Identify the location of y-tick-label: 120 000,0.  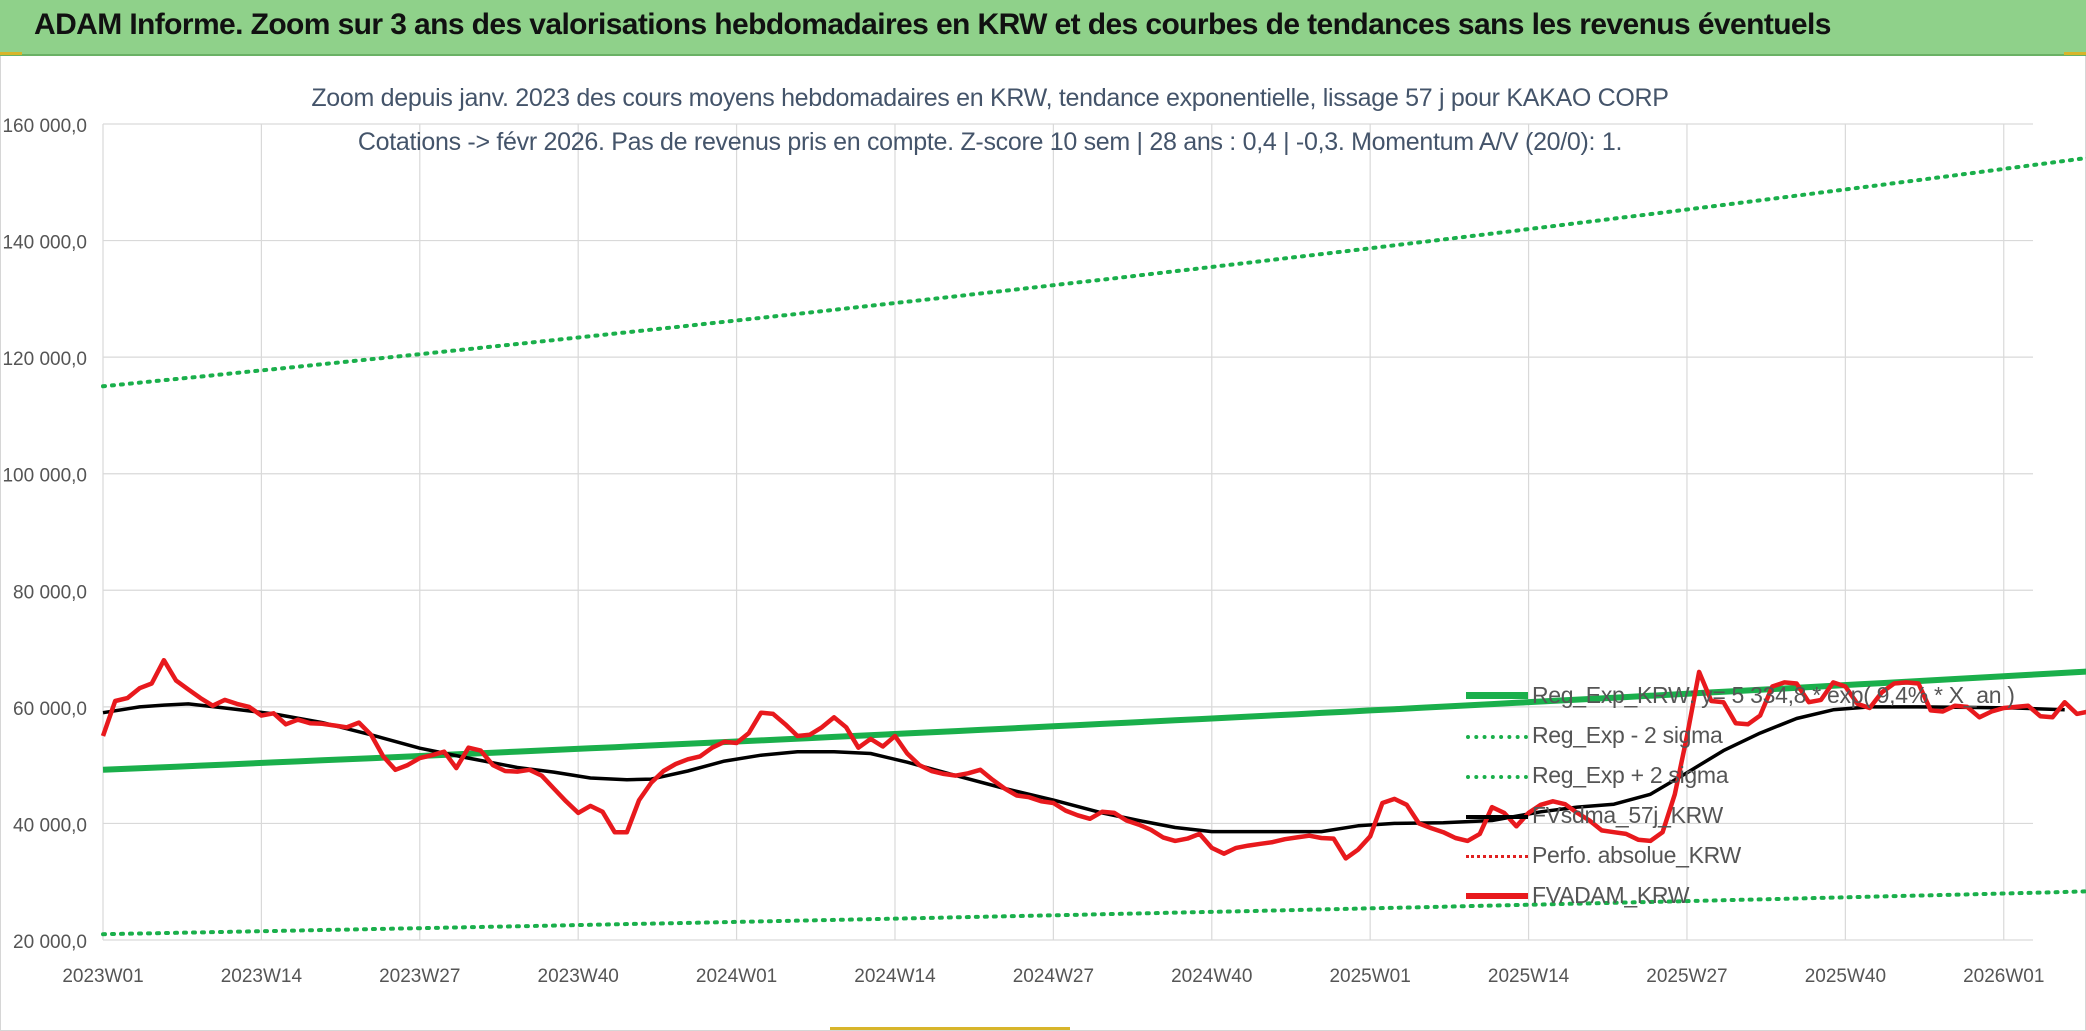
(44, 359).